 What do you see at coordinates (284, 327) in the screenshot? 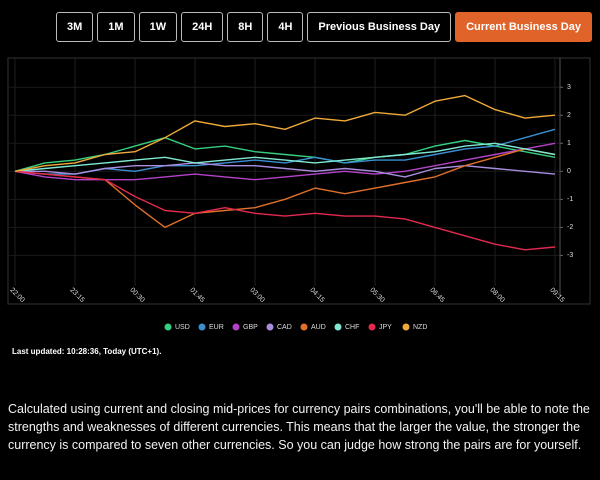
I see `legend-label: CAD` at bounding box center [284, 327].